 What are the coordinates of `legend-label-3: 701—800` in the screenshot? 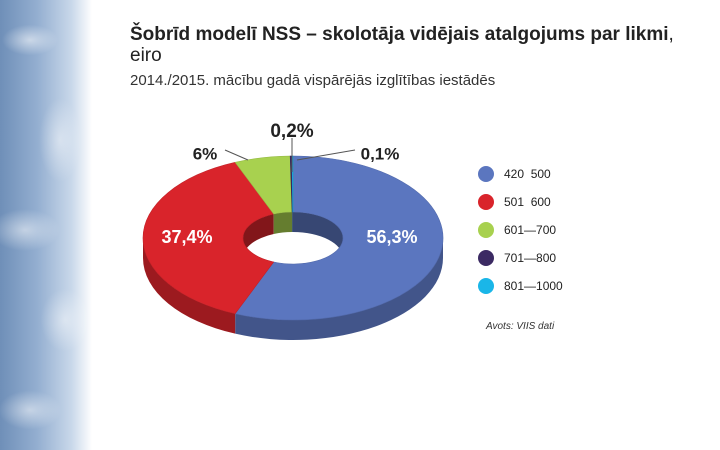 It's located at (530, 258).